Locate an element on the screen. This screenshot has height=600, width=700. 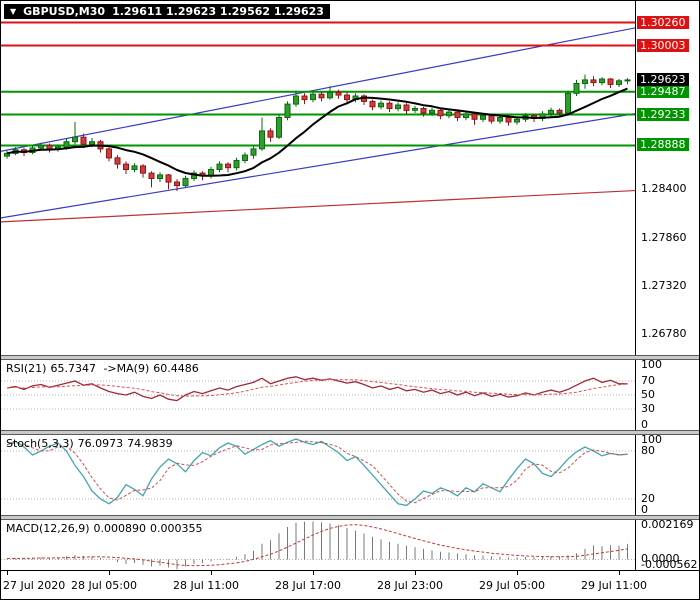
stochastic-chart-canvas is located at coordinates (318, 475).